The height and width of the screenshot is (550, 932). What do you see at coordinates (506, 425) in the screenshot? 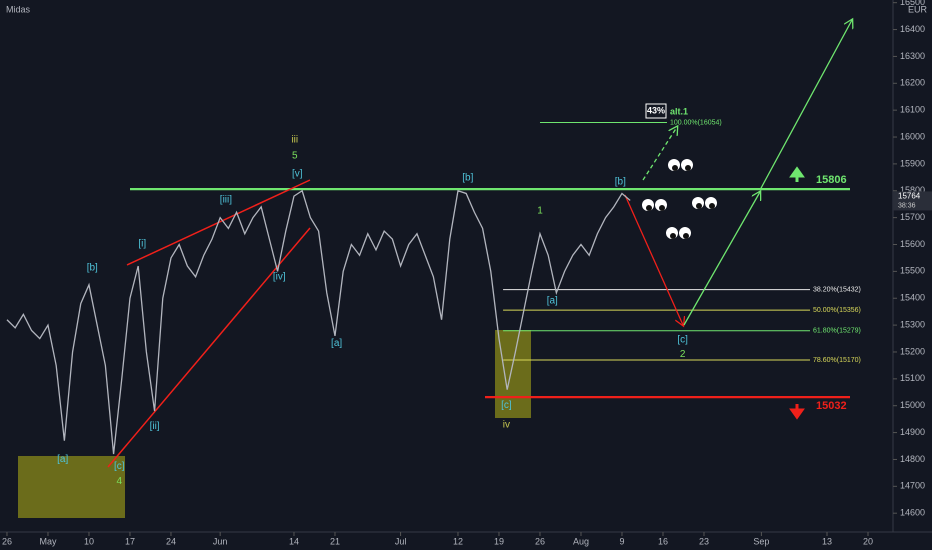
I see `wave-label: iv` at bounding box center [506, 425].